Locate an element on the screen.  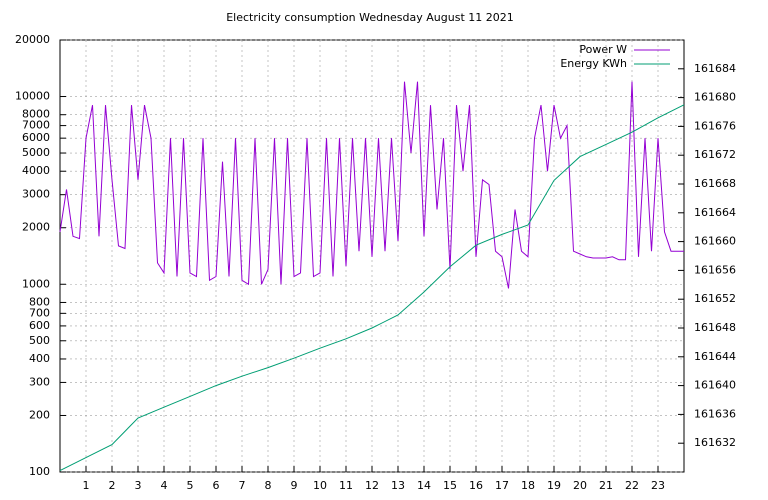
y-tick-label: 7000 is located at coordinates (36, 125).